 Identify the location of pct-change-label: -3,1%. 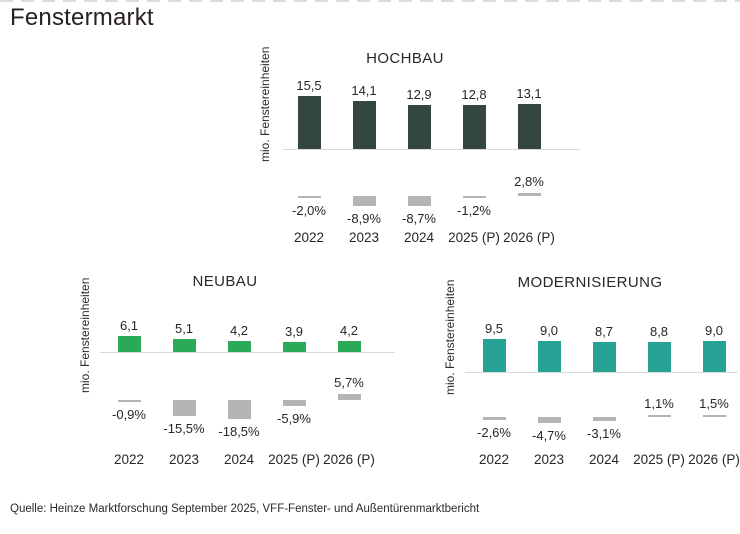
(604, 434).